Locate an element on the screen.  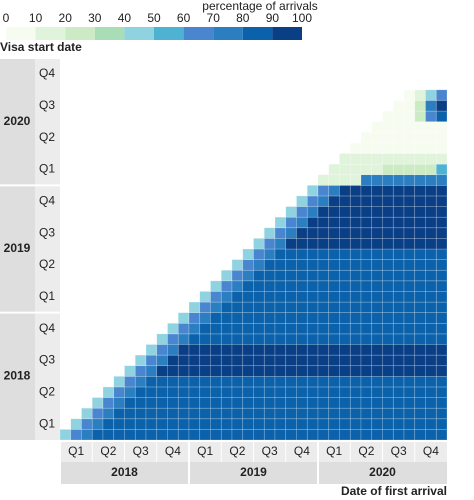
x-axis-title: Date of first arrival is located at coordinates (394, 491).